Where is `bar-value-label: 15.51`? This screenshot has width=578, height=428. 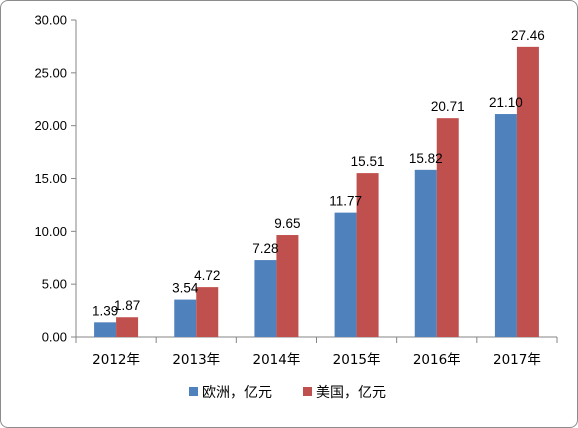
bar-value-label: 15.51 is located at coordinates (368, 161).